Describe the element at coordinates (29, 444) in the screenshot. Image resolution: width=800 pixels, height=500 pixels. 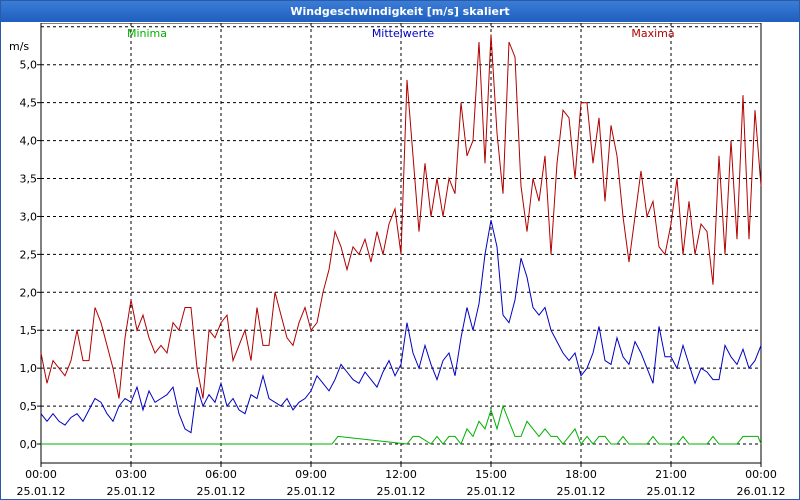
I see `y-tick-label: 0,0` at that location.